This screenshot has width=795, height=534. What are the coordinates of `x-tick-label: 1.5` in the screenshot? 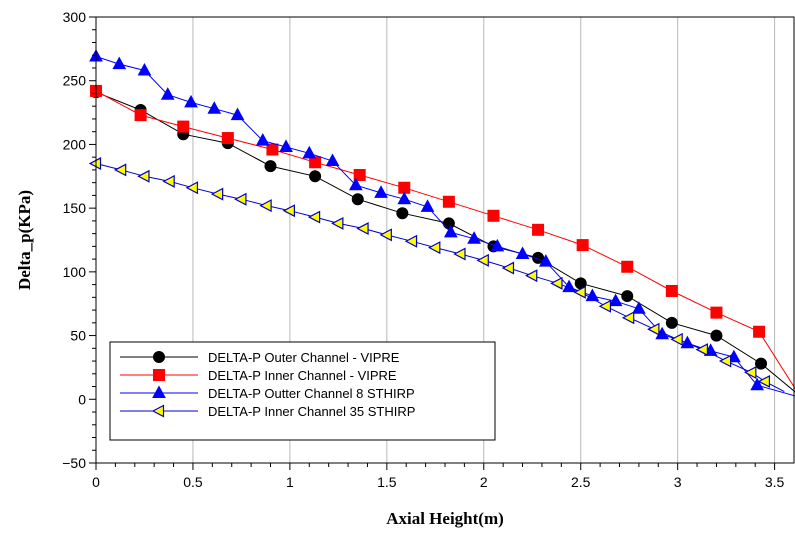 It's located at (387, 482).